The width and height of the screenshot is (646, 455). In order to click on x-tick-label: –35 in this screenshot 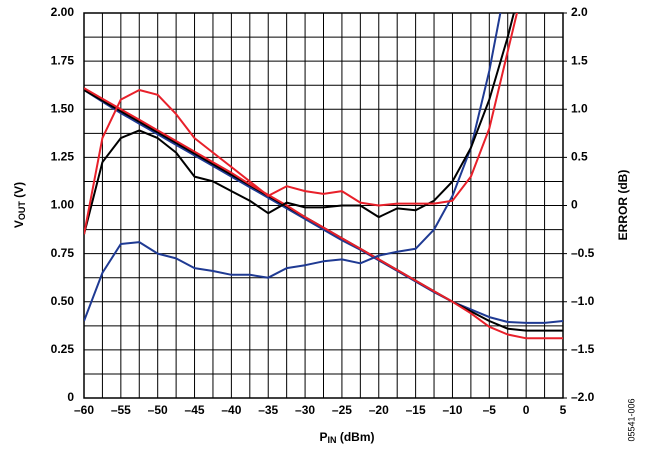, I will do `click(268, 410)`.